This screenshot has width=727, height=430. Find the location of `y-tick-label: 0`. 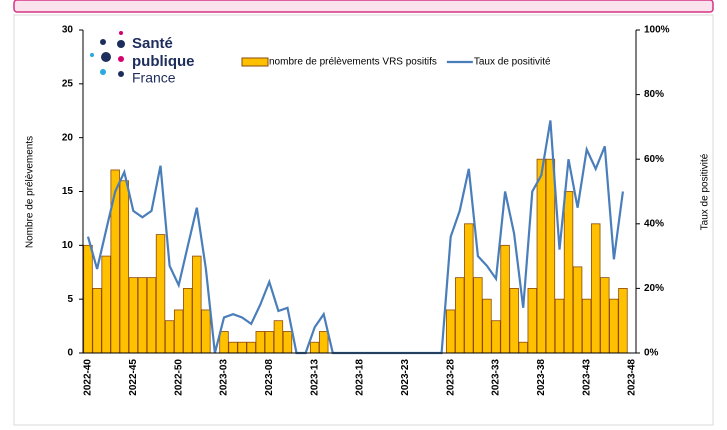

y-tick-label: 0 is located at coordinates (70, 353).